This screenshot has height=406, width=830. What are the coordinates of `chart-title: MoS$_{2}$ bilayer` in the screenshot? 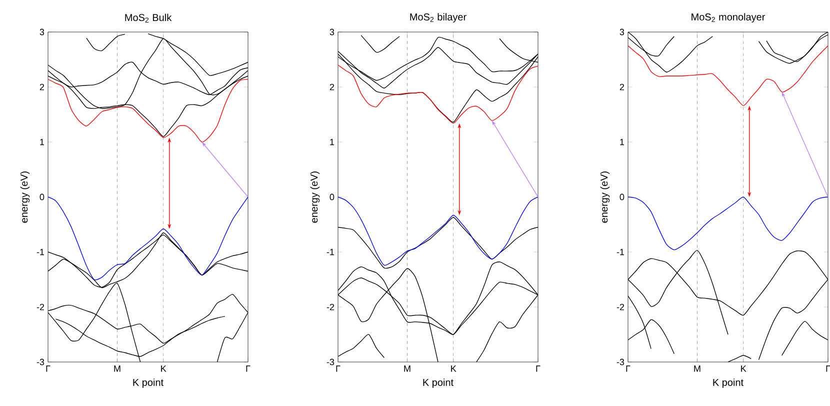 It's located at (438, 17).